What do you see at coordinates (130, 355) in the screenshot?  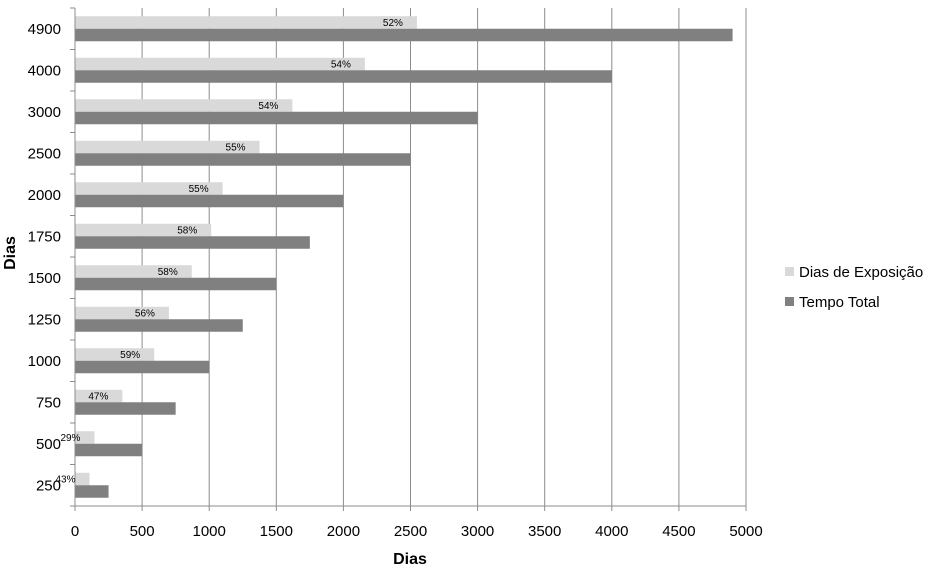 I see `data-label: 59%` at bounding box center [130, 355].